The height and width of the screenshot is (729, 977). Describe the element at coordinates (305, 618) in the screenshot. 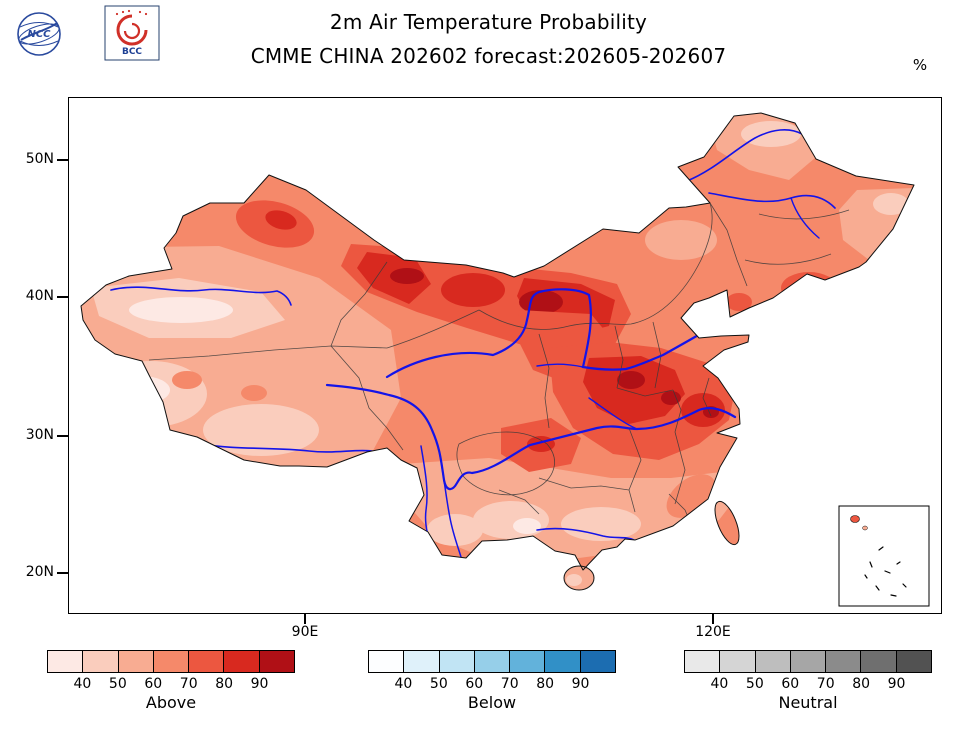

I see `x-tick-90e` at that location.